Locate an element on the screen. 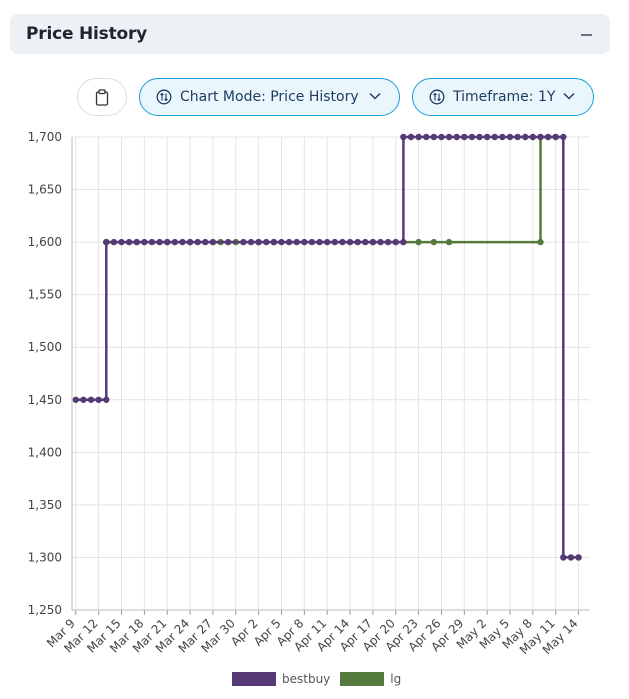 This screenshot has height=699, width=629. panel-title: Price History is located at coordinates (87, 34).